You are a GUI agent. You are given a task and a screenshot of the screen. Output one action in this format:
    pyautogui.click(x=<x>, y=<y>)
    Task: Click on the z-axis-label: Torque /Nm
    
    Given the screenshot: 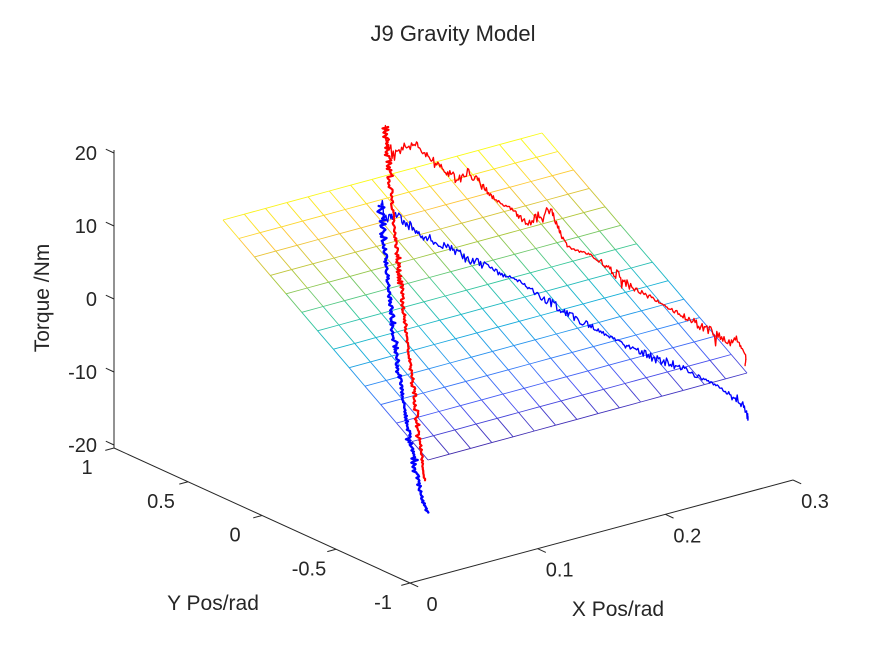 What is the action you would take?
    pyautogui.click(x=42, y=298)
    